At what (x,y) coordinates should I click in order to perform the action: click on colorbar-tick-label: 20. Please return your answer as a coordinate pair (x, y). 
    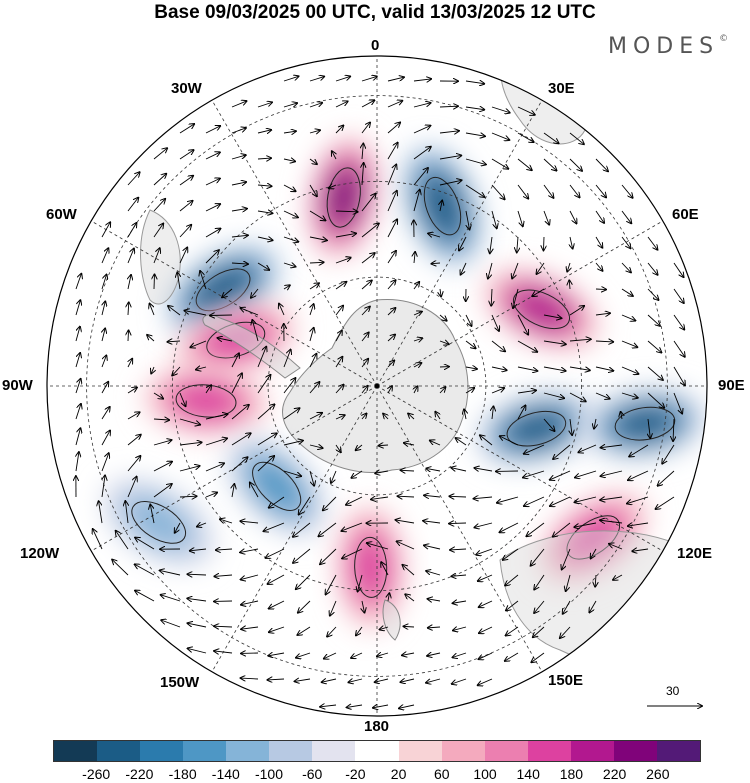
    Looking at the image, I should click on (398, 774).